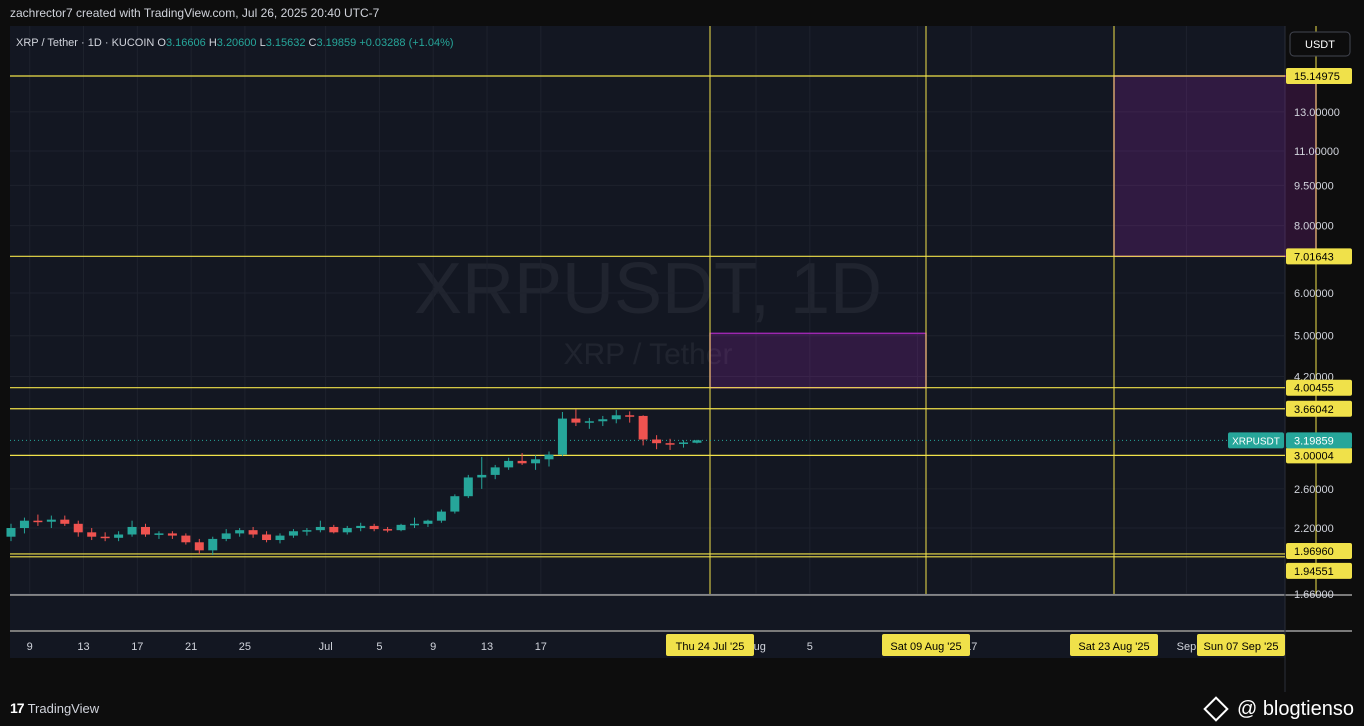  I want to click on price-tag, so click(1319, 440).